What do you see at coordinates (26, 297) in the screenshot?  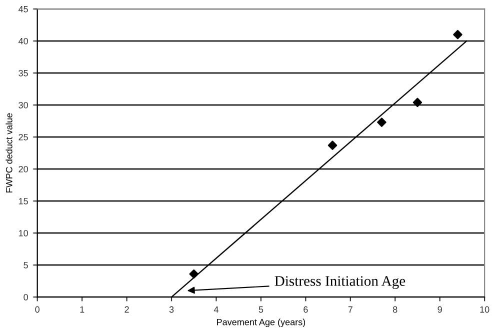 I see `y-tick-label: 0` at bounding box center [26, 297].